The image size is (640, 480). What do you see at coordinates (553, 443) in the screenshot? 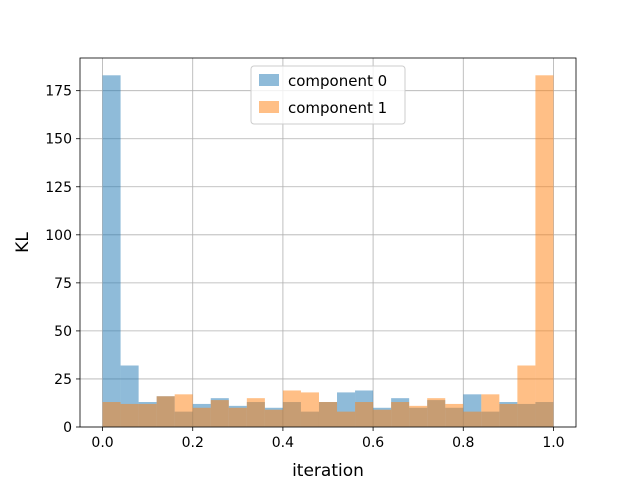
I see `x-tick-label-5: 1.0` at bounding box center [553, 443].